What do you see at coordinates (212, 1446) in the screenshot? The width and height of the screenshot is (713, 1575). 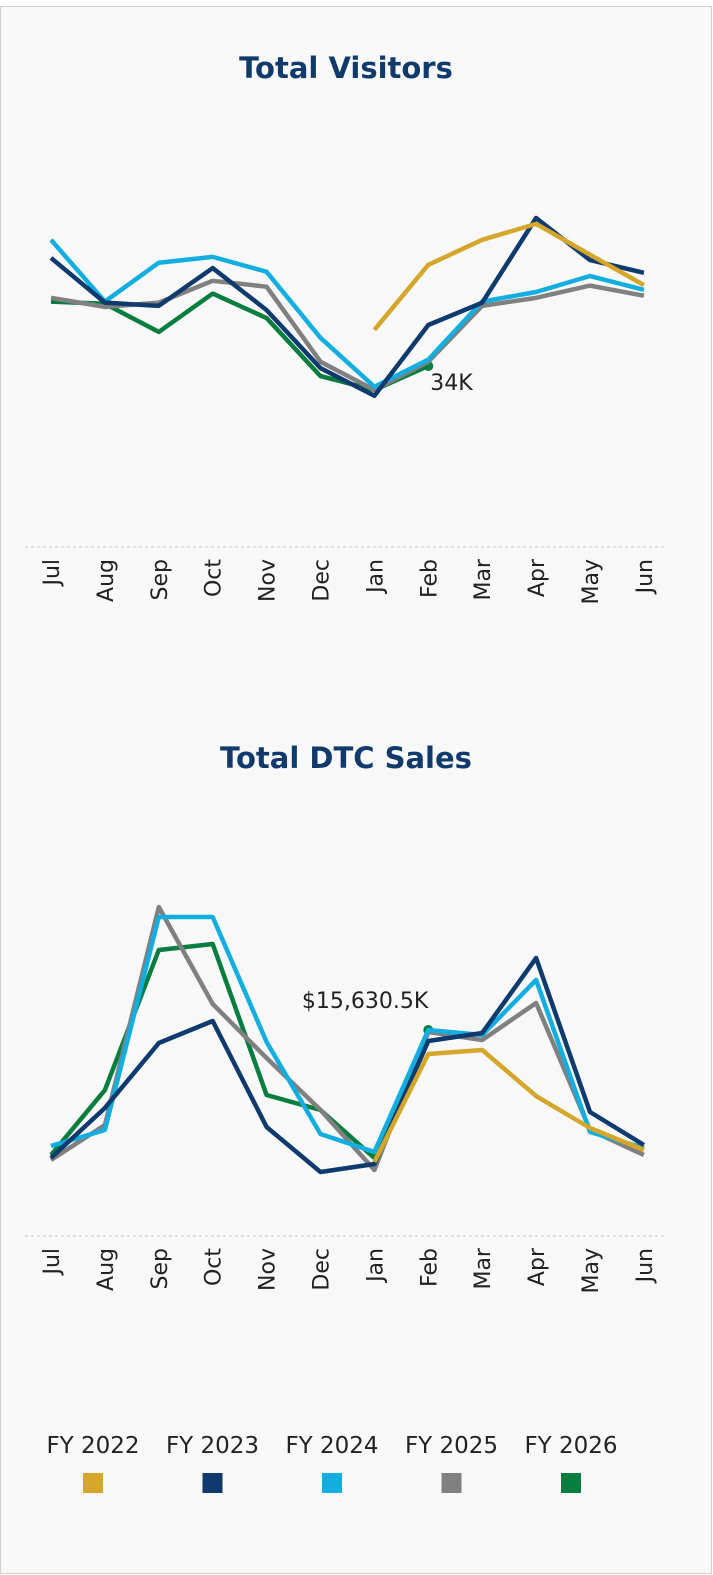 I see `legend-label: FY 2023` at bounding box center [212, 1446].